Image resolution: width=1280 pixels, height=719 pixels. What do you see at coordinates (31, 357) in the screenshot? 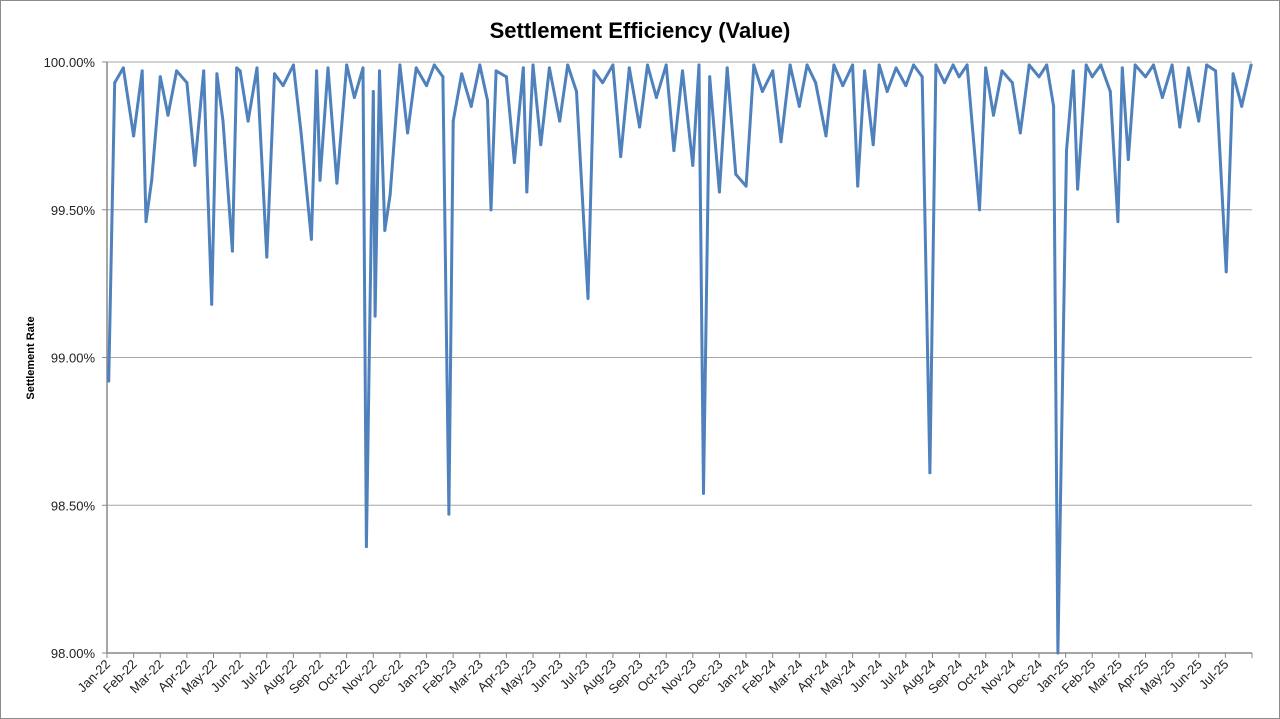
I see `y-axis-label: Settlement Rate` at bounding box center [31, 357].